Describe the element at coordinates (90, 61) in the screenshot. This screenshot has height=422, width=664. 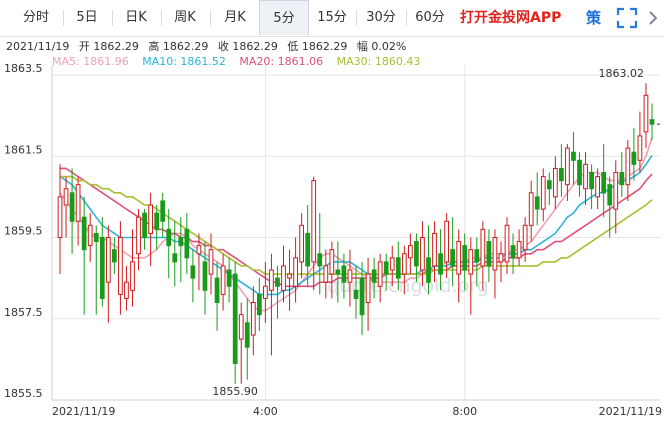
I see `ma5-label: MA5: 1861.96` at that location.